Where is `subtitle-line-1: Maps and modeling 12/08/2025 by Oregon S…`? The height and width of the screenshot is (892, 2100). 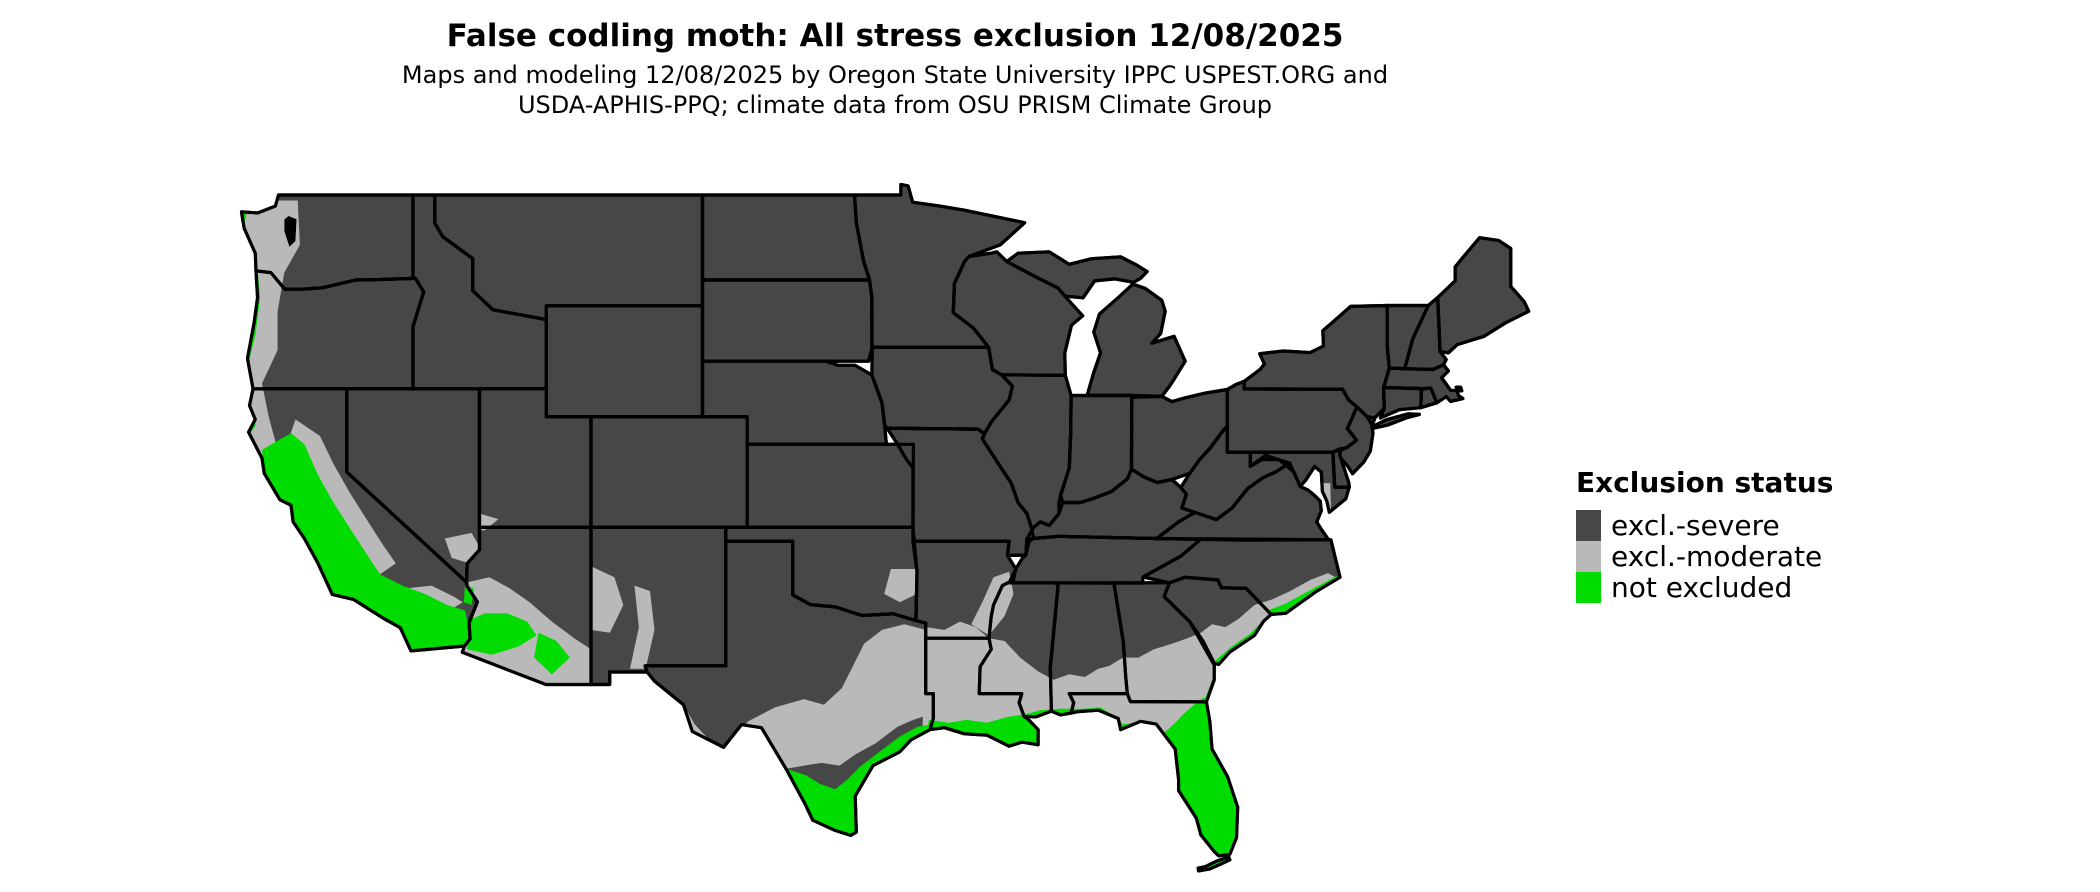 subtitle-line-1: Maps and modeling 12/08/2025 by Oregon S… is located at coordinates (895, 75).